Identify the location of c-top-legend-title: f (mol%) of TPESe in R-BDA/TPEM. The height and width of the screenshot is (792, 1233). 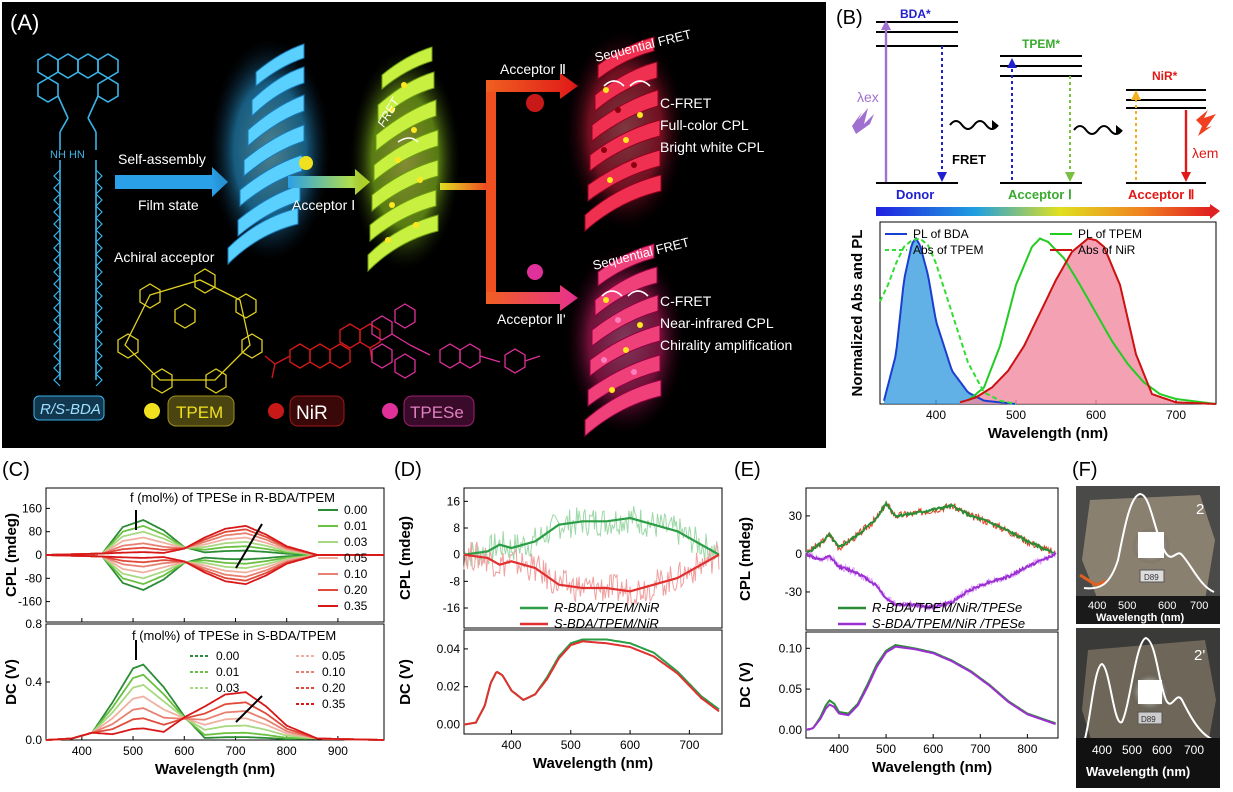
(232, 497).